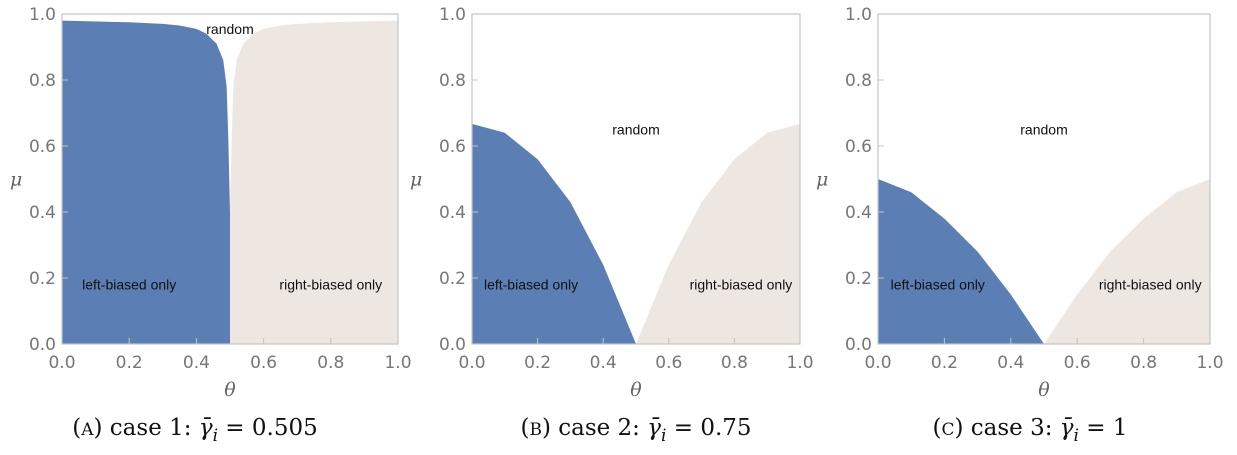 This screenshot has width=1237, height=455. Describe the element at coordinates (268, 428) in the screenshot. I see `caption-equals: = 0.505` at that location.